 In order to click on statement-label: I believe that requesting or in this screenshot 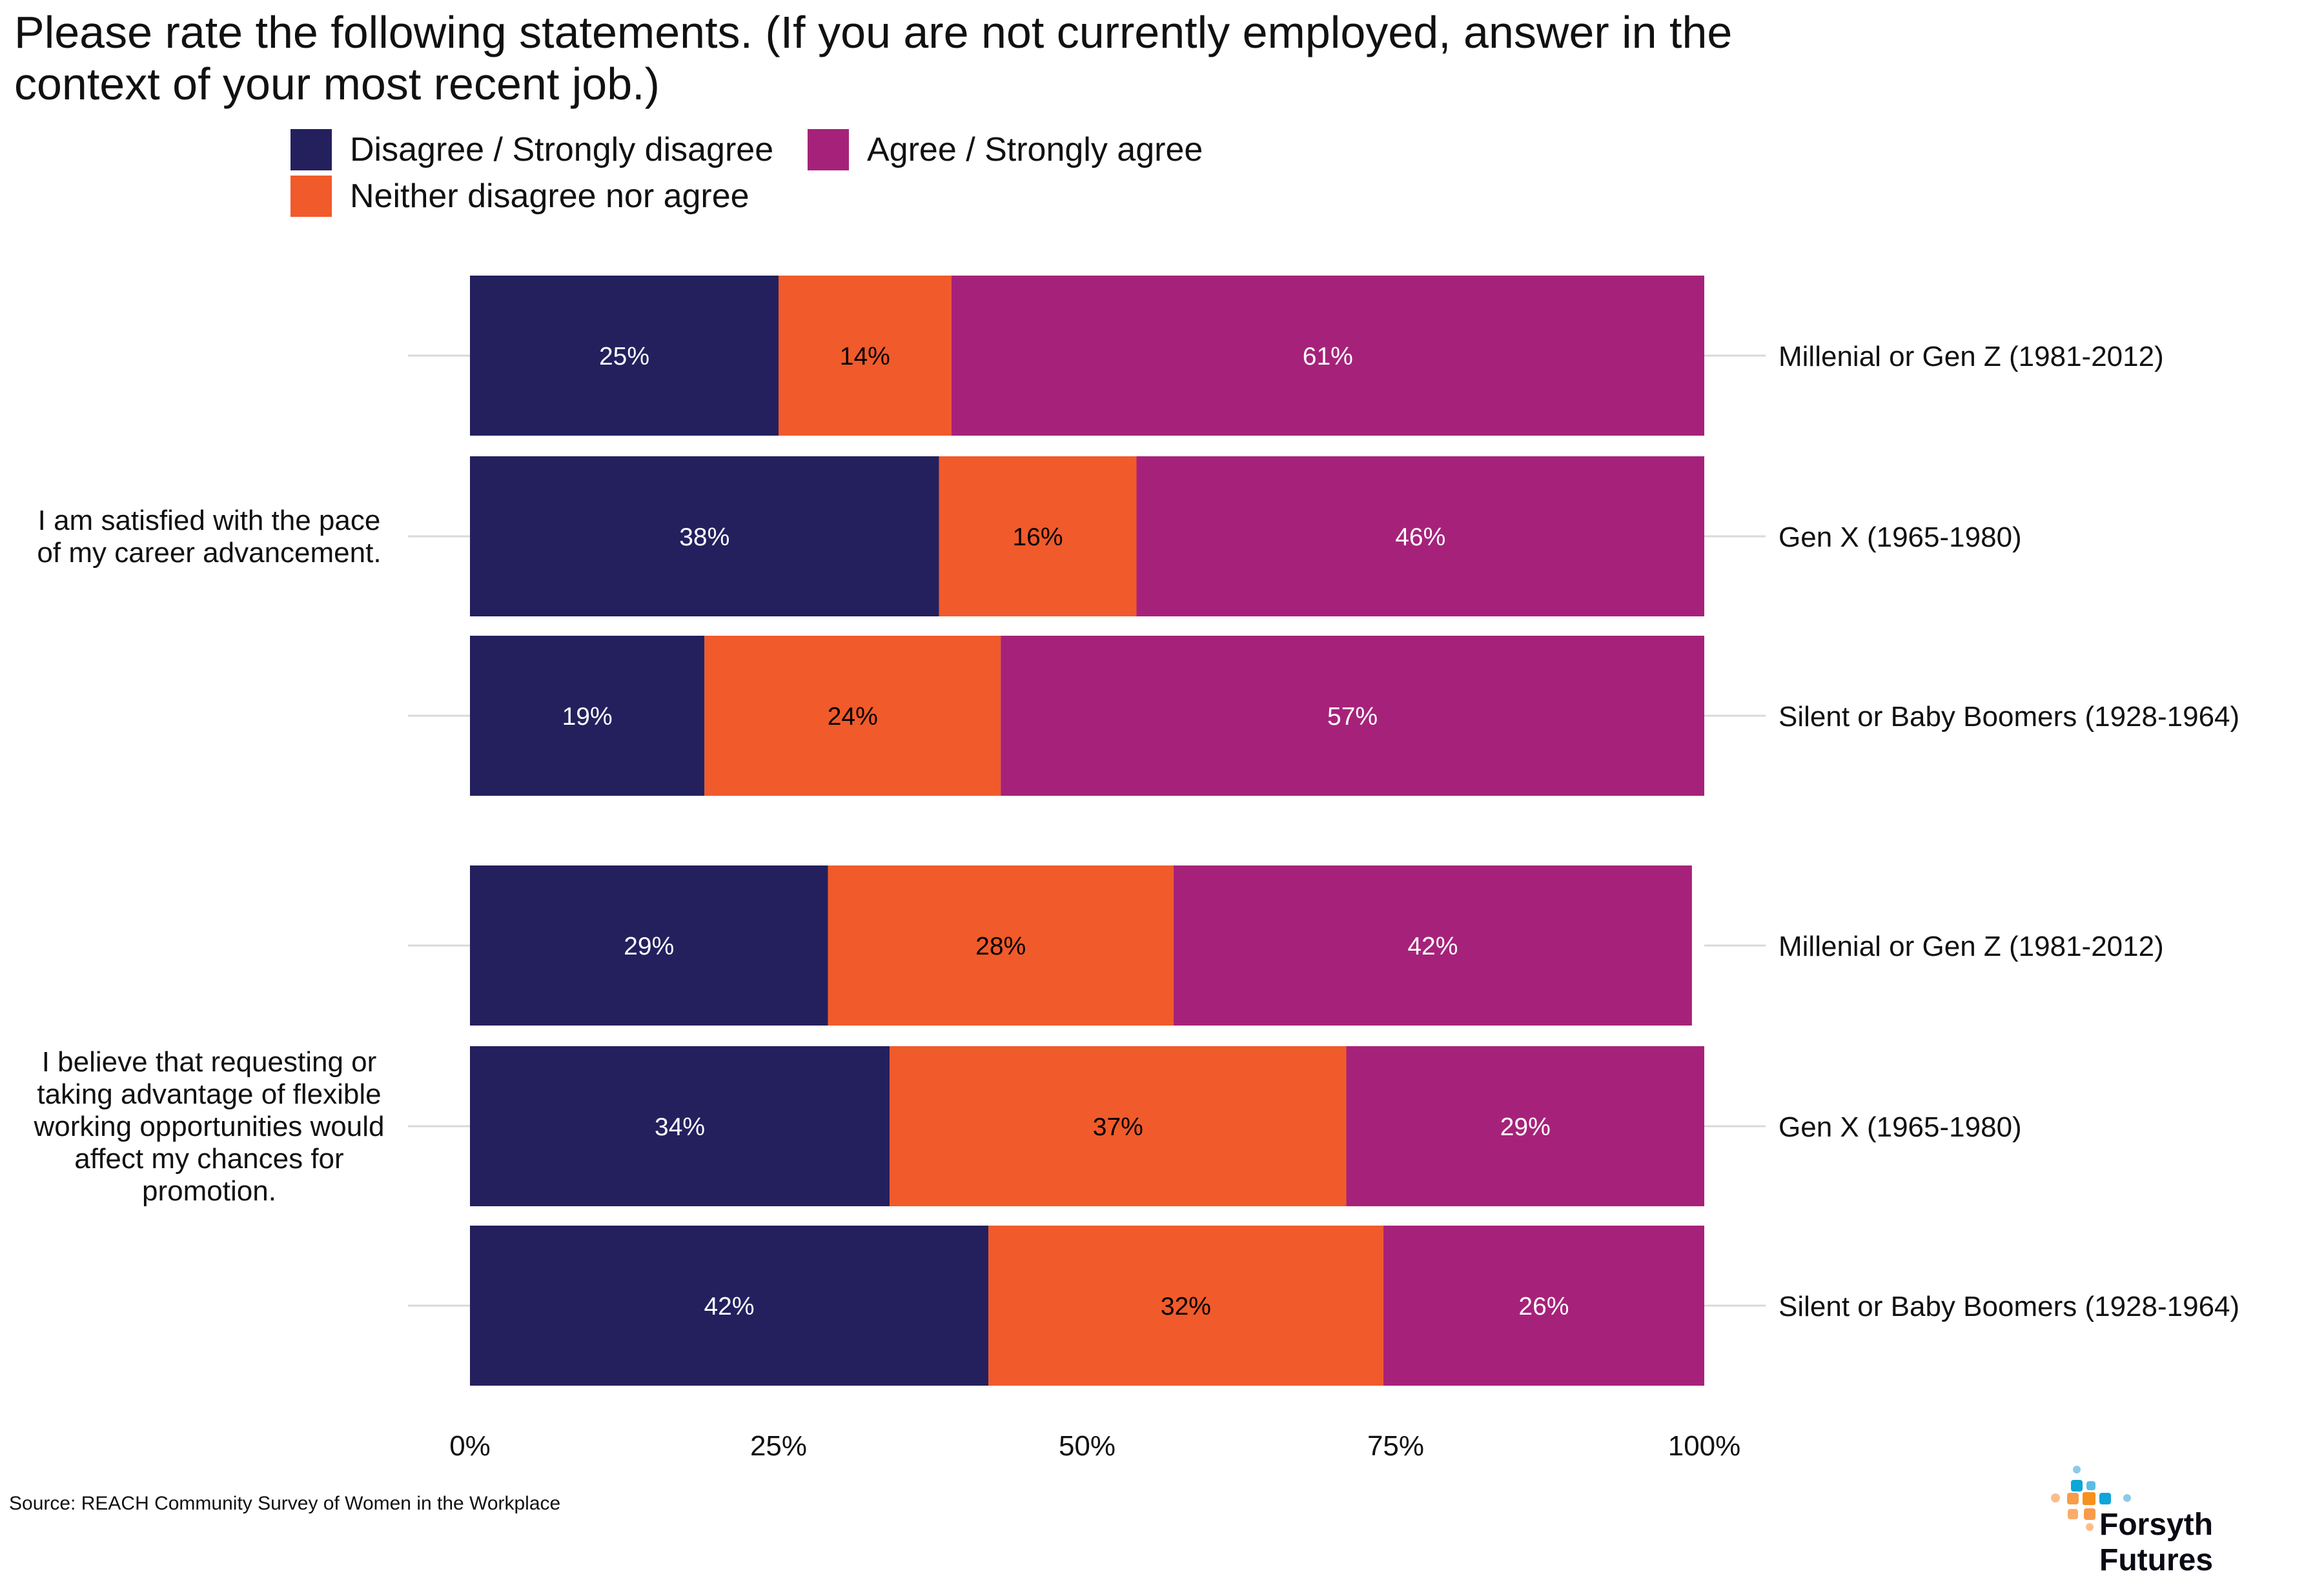, I will do `click(209, 1062)`.